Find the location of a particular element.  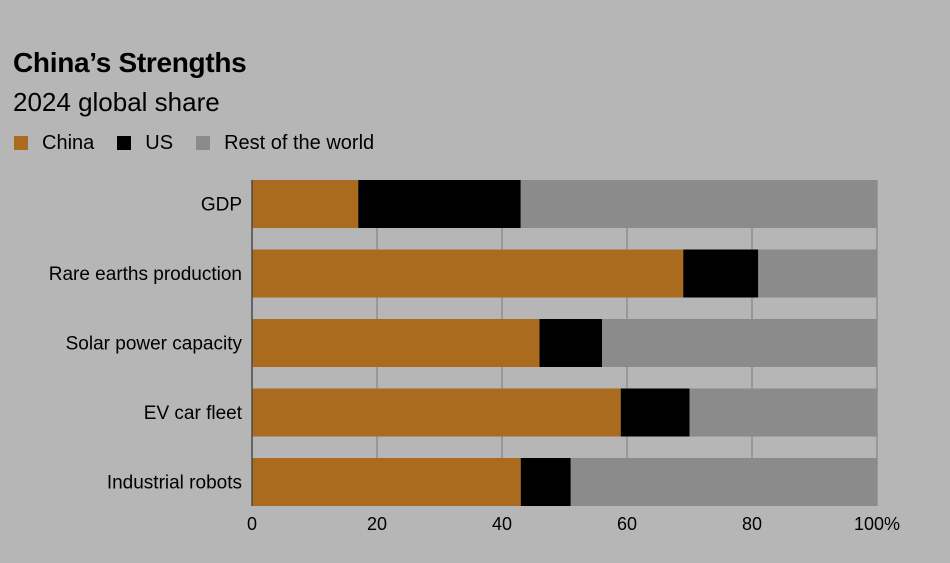

x-tick-label-0: 0 is located at coordinates (252, 524).